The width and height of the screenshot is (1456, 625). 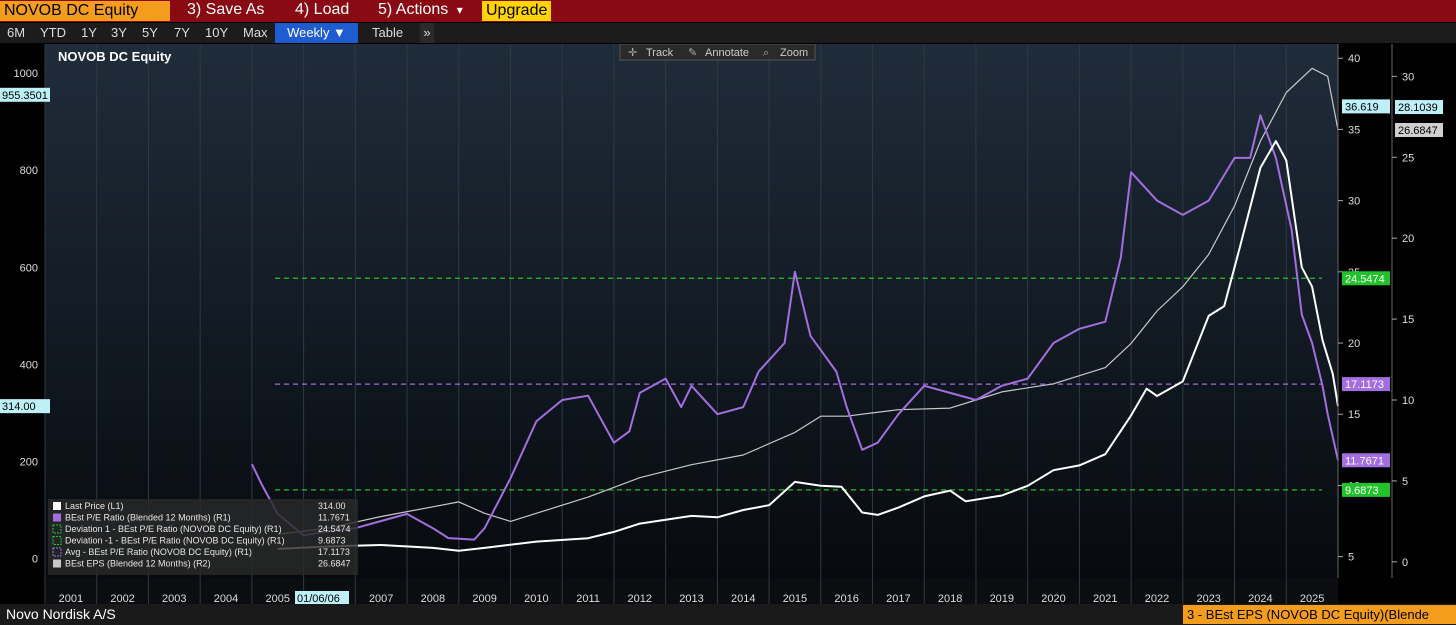 What do you see at coordinates (334, 552) in the screenshot?
I see `legend-value: 17.1173` at bounding box center [334, 552].